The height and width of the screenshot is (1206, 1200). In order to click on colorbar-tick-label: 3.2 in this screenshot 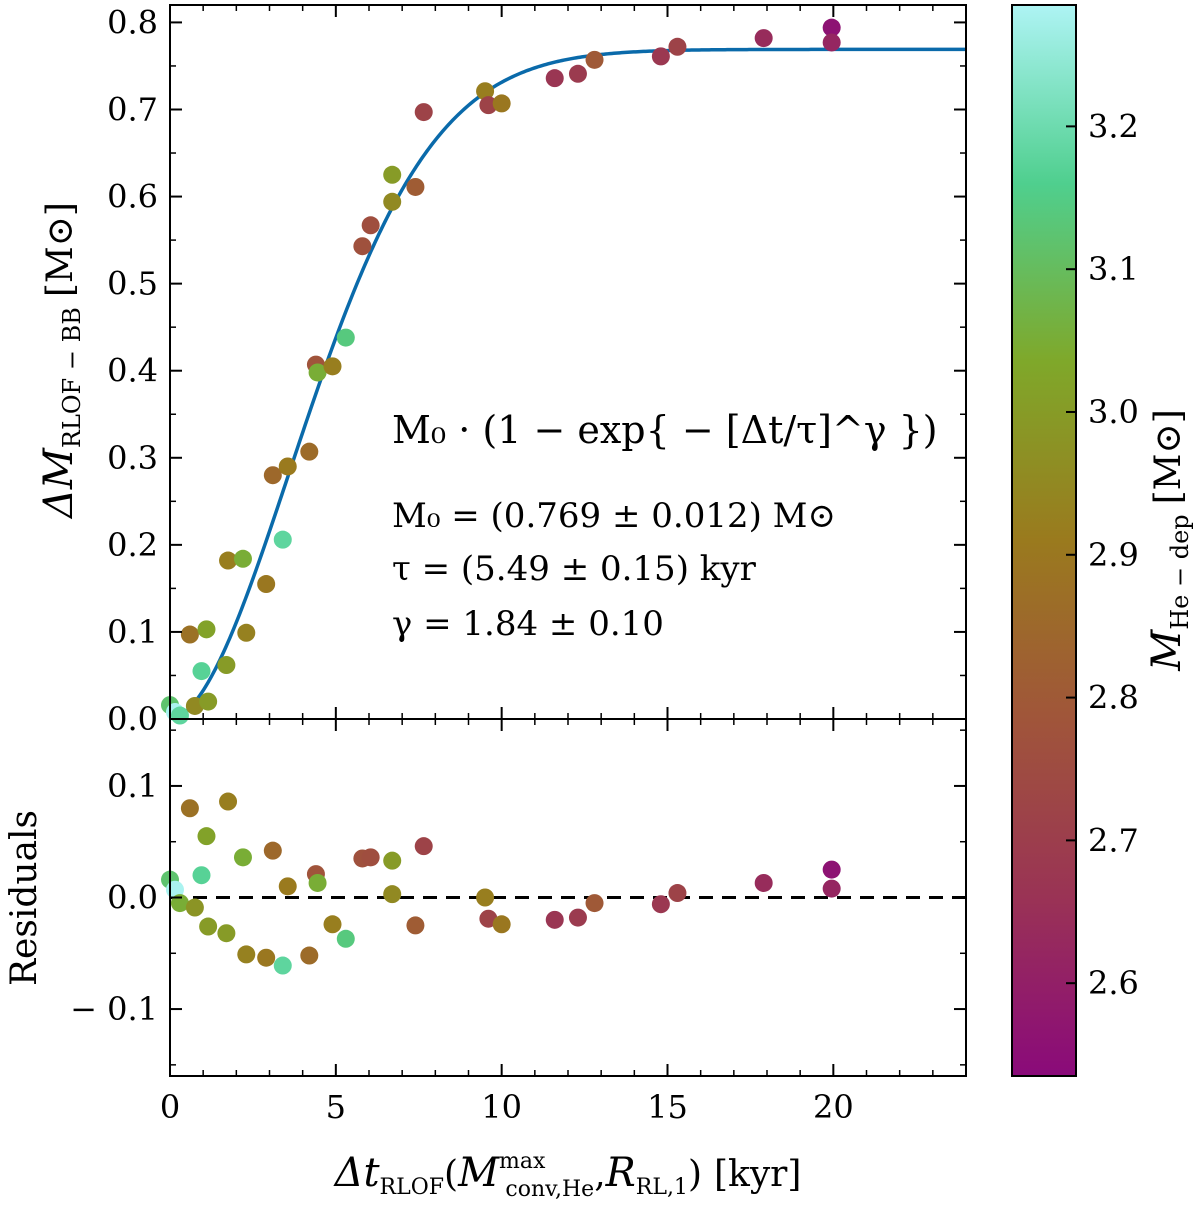, I will do `click(1113, 126)`.